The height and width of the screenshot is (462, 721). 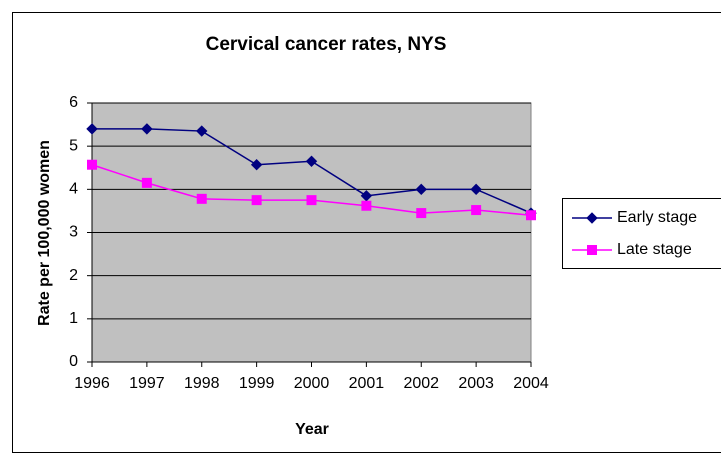 What do you see at coordinates (312, 383) in the screenshot?
I see `x-tick-label: 2000` at bounding box center [312, 383].